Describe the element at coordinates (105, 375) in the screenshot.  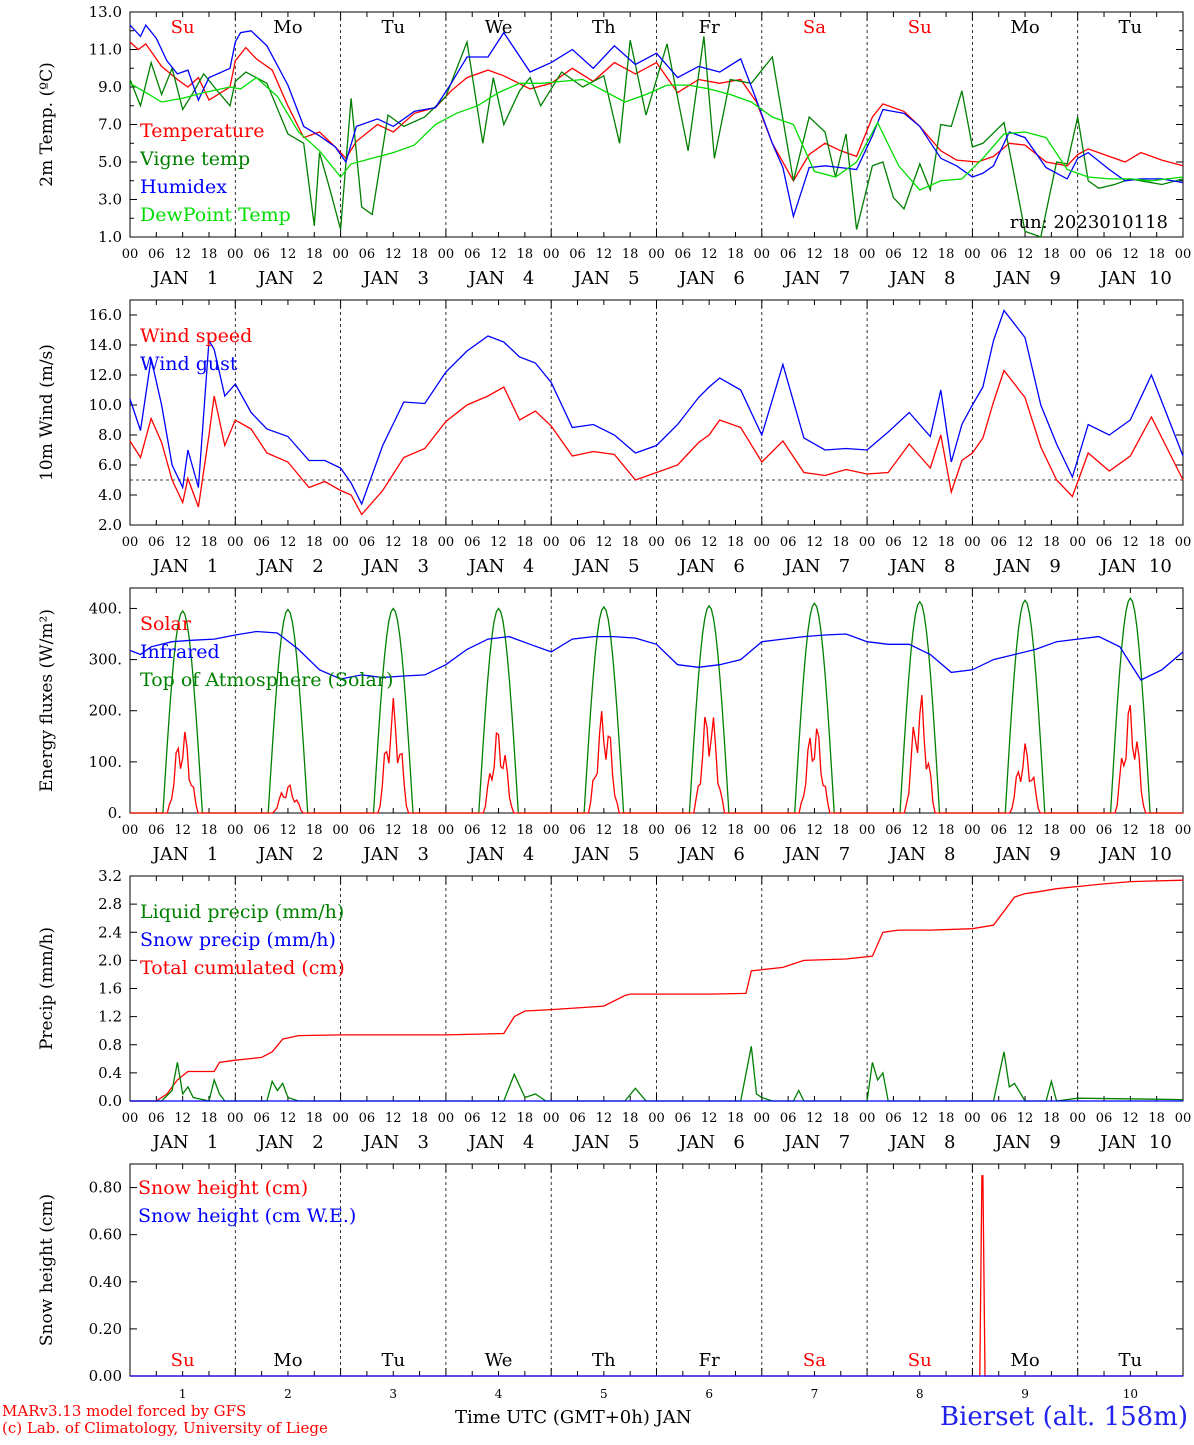
I see `wind-ytick-label: 12.0` at that location.